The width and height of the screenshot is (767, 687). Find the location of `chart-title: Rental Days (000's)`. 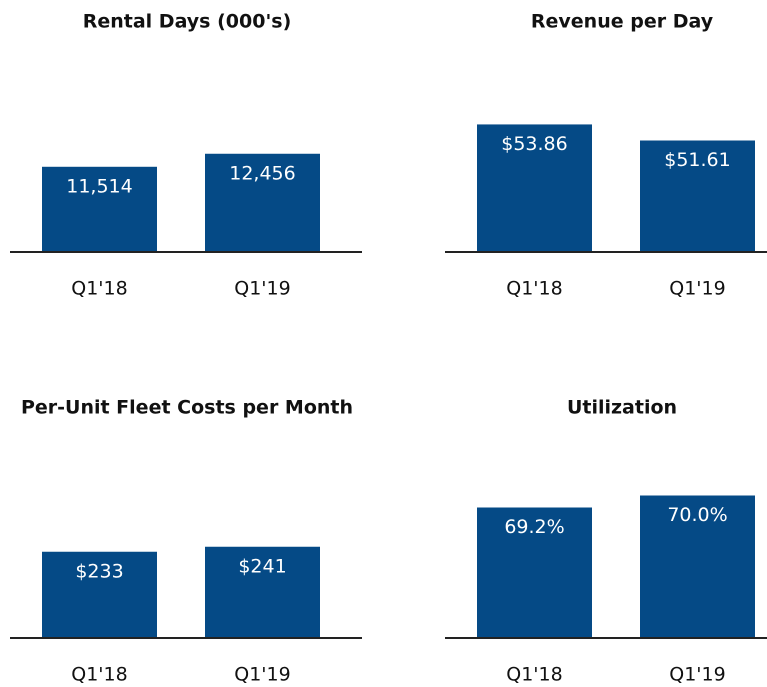

chart-title: Rental Days (000's) is located at coordinates (187, 22).